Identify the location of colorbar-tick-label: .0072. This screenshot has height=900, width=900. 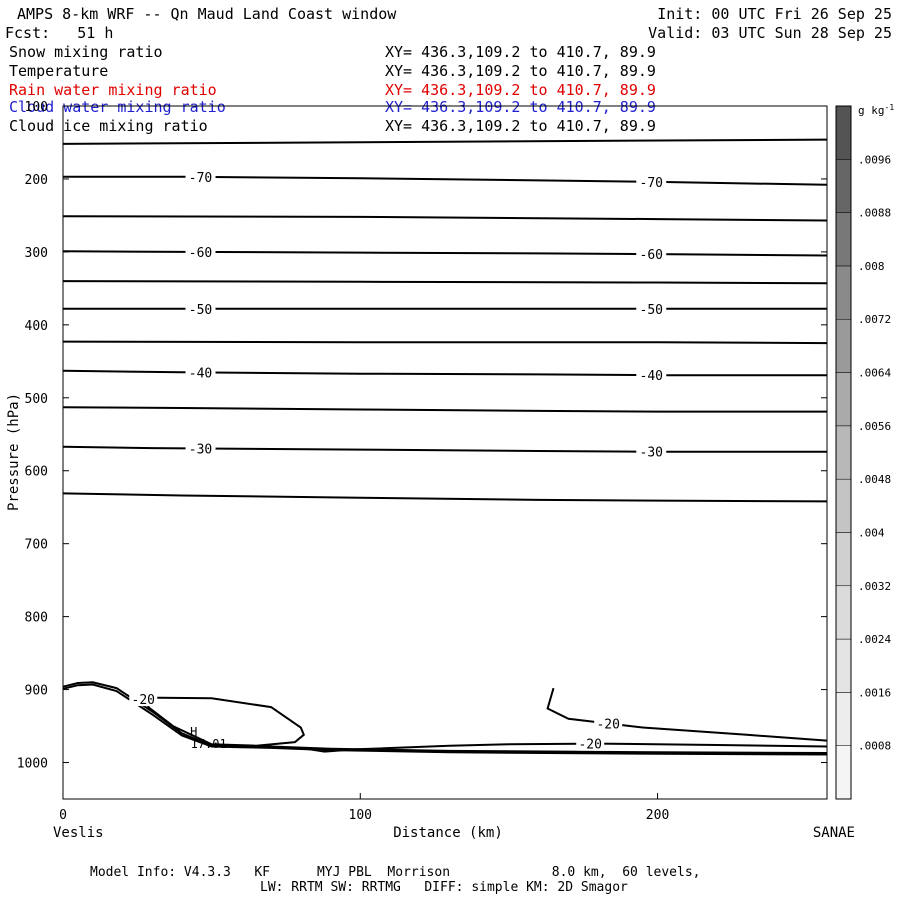
(874, 319).